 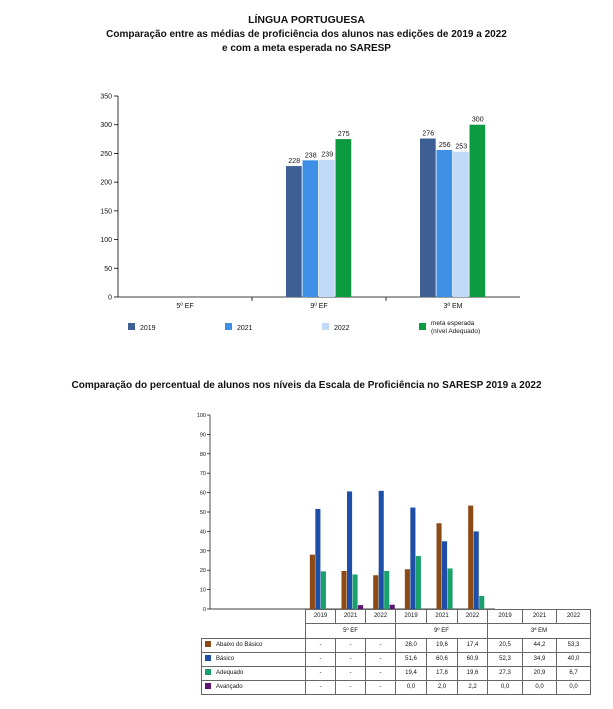 I want to click on y-tick-label: 90, so click(x=203, y=435).